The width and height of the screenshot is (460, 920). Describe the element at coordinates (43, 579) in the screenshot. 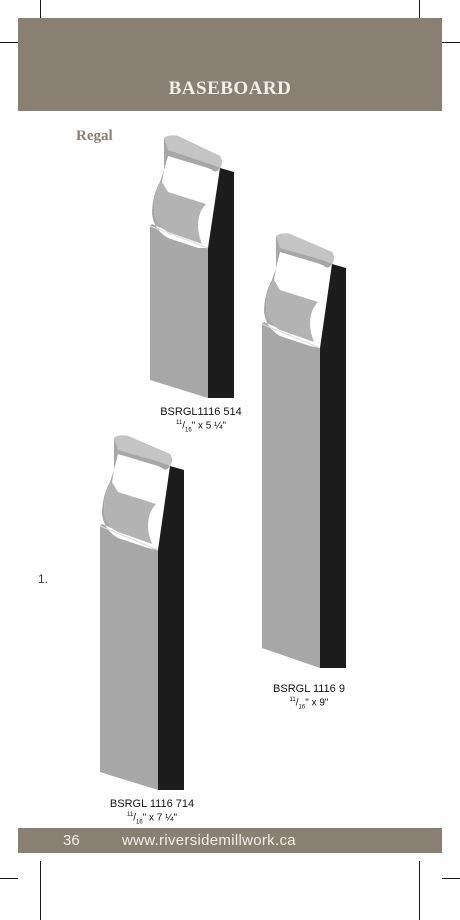

I see `list-number: 1.` at that location.